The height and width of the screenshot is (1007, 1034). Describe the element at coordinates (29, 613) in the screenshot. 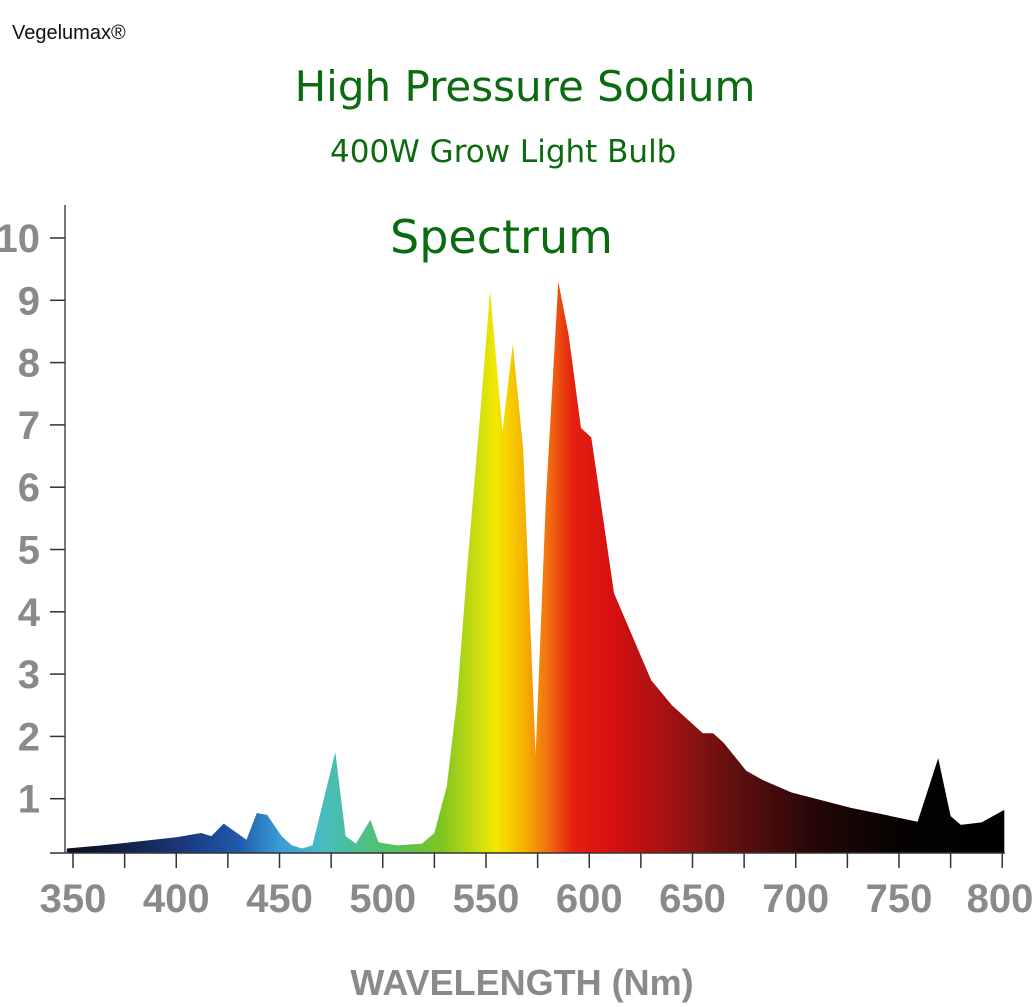

I see `y-tick-label: 4` at that location.